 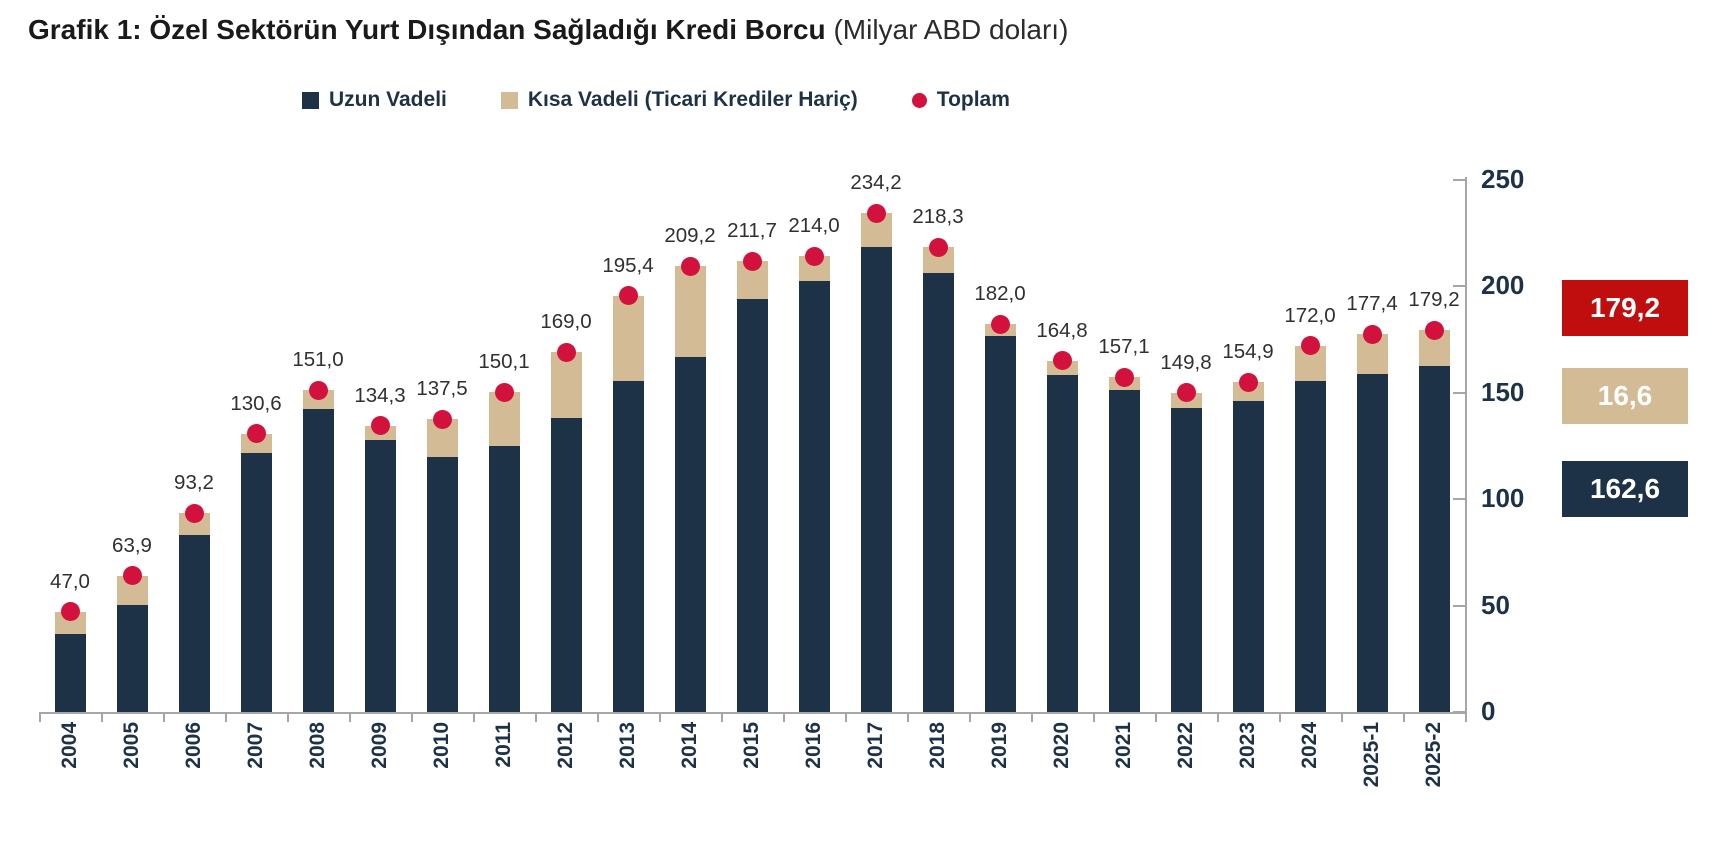 I want to click on x-axis-year-label: 2005, so click(x=132, y=768).